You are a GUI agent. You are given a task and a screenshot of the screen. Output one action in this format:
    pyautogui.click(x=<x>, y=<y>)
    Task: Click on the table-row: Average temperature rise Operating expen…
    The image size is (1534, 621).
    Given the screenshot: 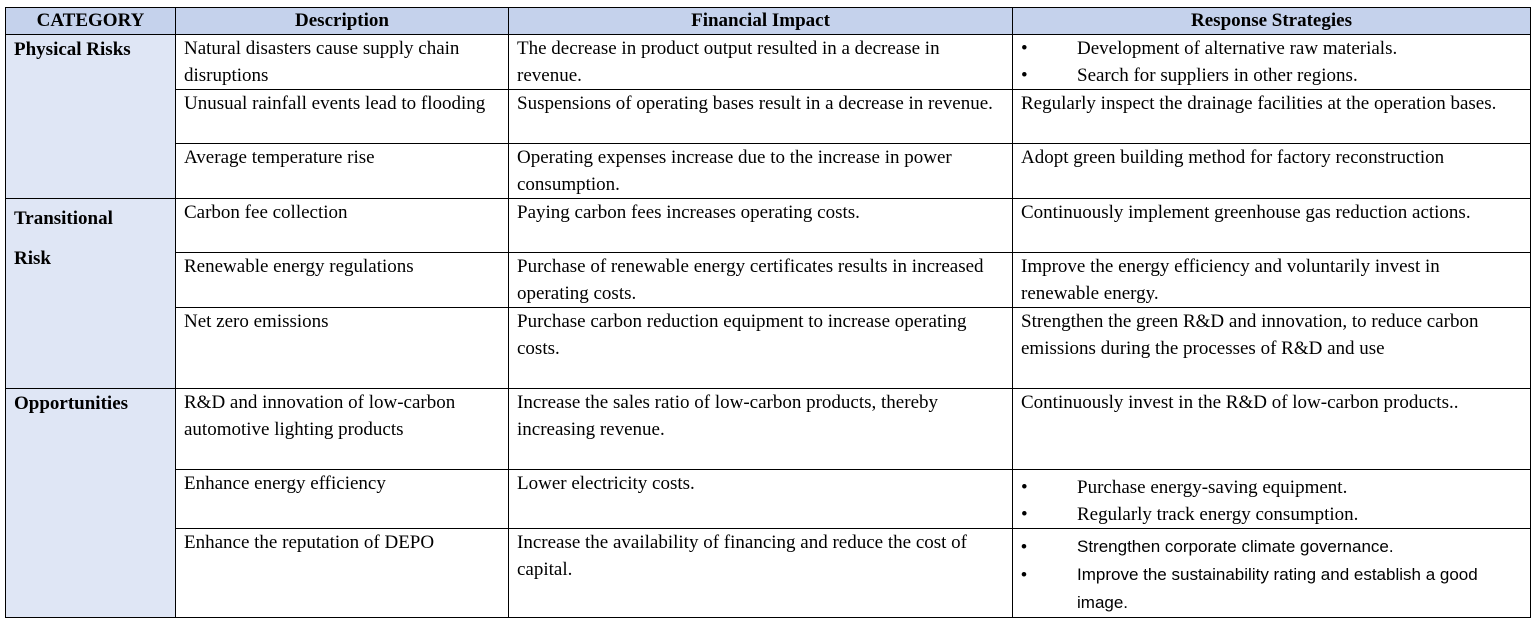 What is the action you would take?
    pyautogui.click(x=768, y=171)
    